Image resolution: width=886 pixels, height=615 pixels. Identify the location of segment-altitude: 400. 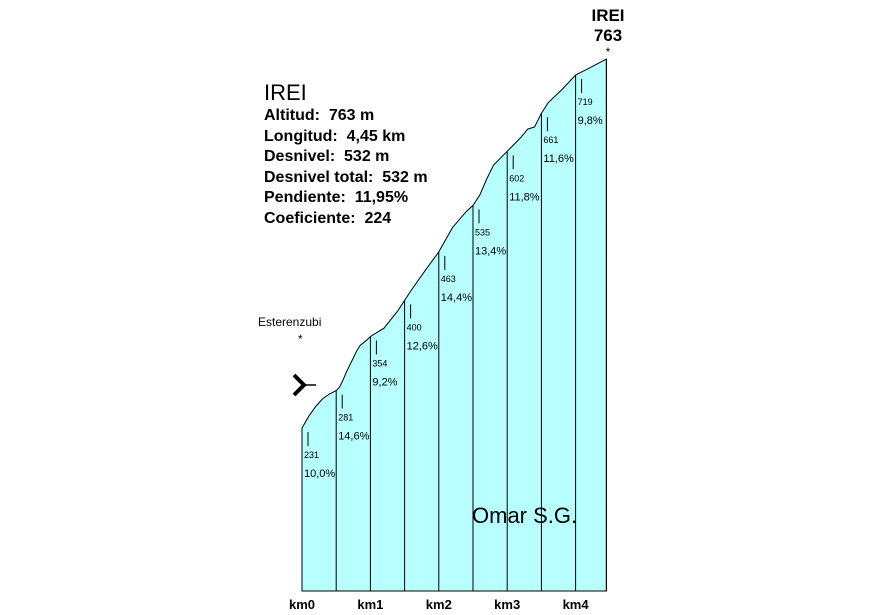
(414, 327).